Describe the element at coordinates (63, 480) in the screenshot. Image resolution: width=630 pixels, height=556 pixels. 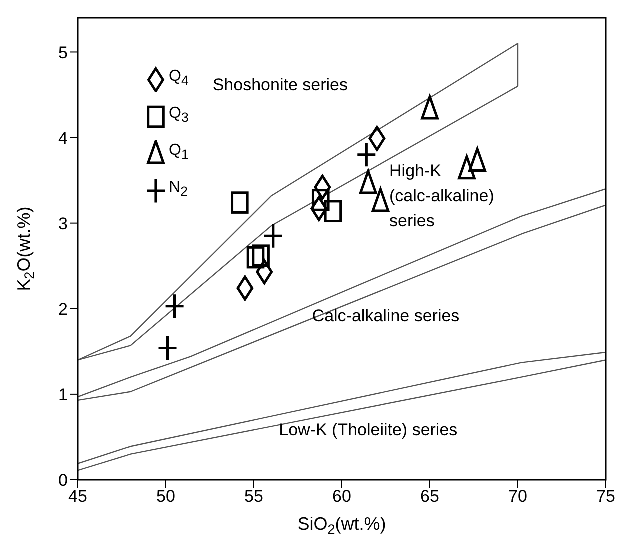
I see `y-tick-label: 0` at that location.